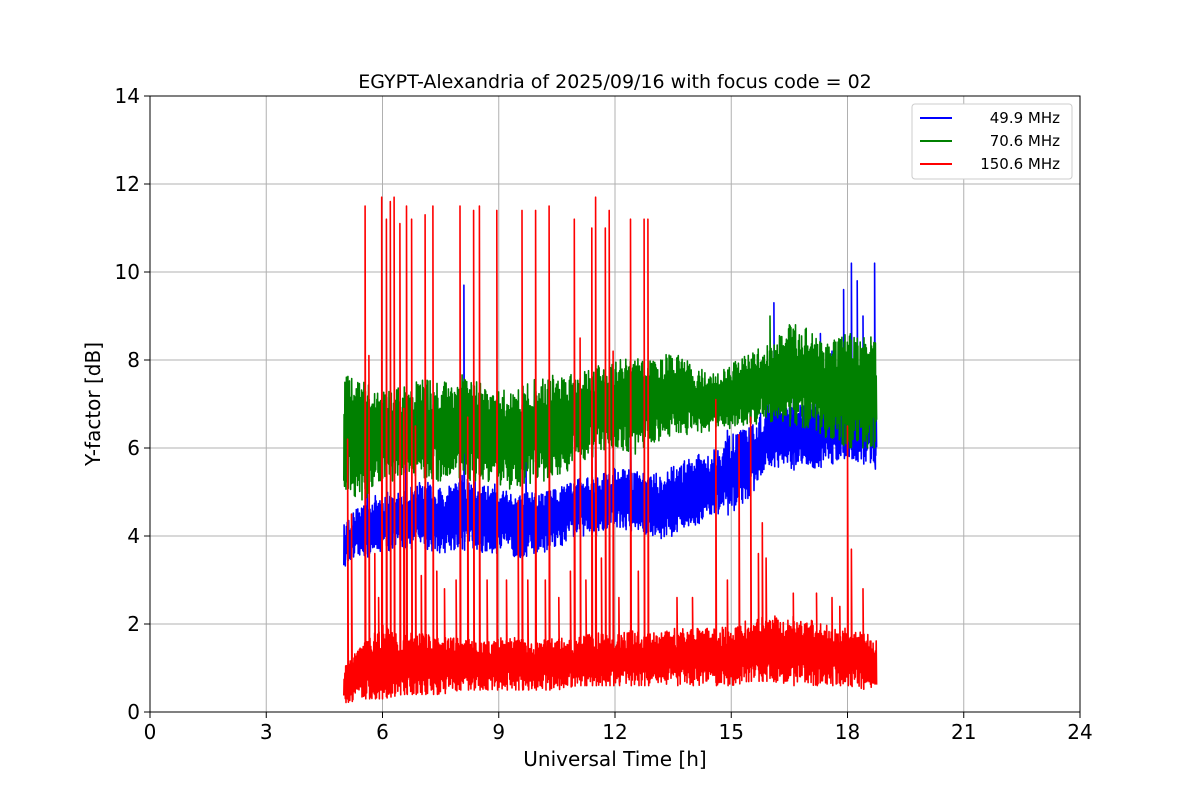 The image size is (1200, 800). Describe the element at coordinates (266, 732) in the screenshot. I see `x-tick-label: 3` at that location.